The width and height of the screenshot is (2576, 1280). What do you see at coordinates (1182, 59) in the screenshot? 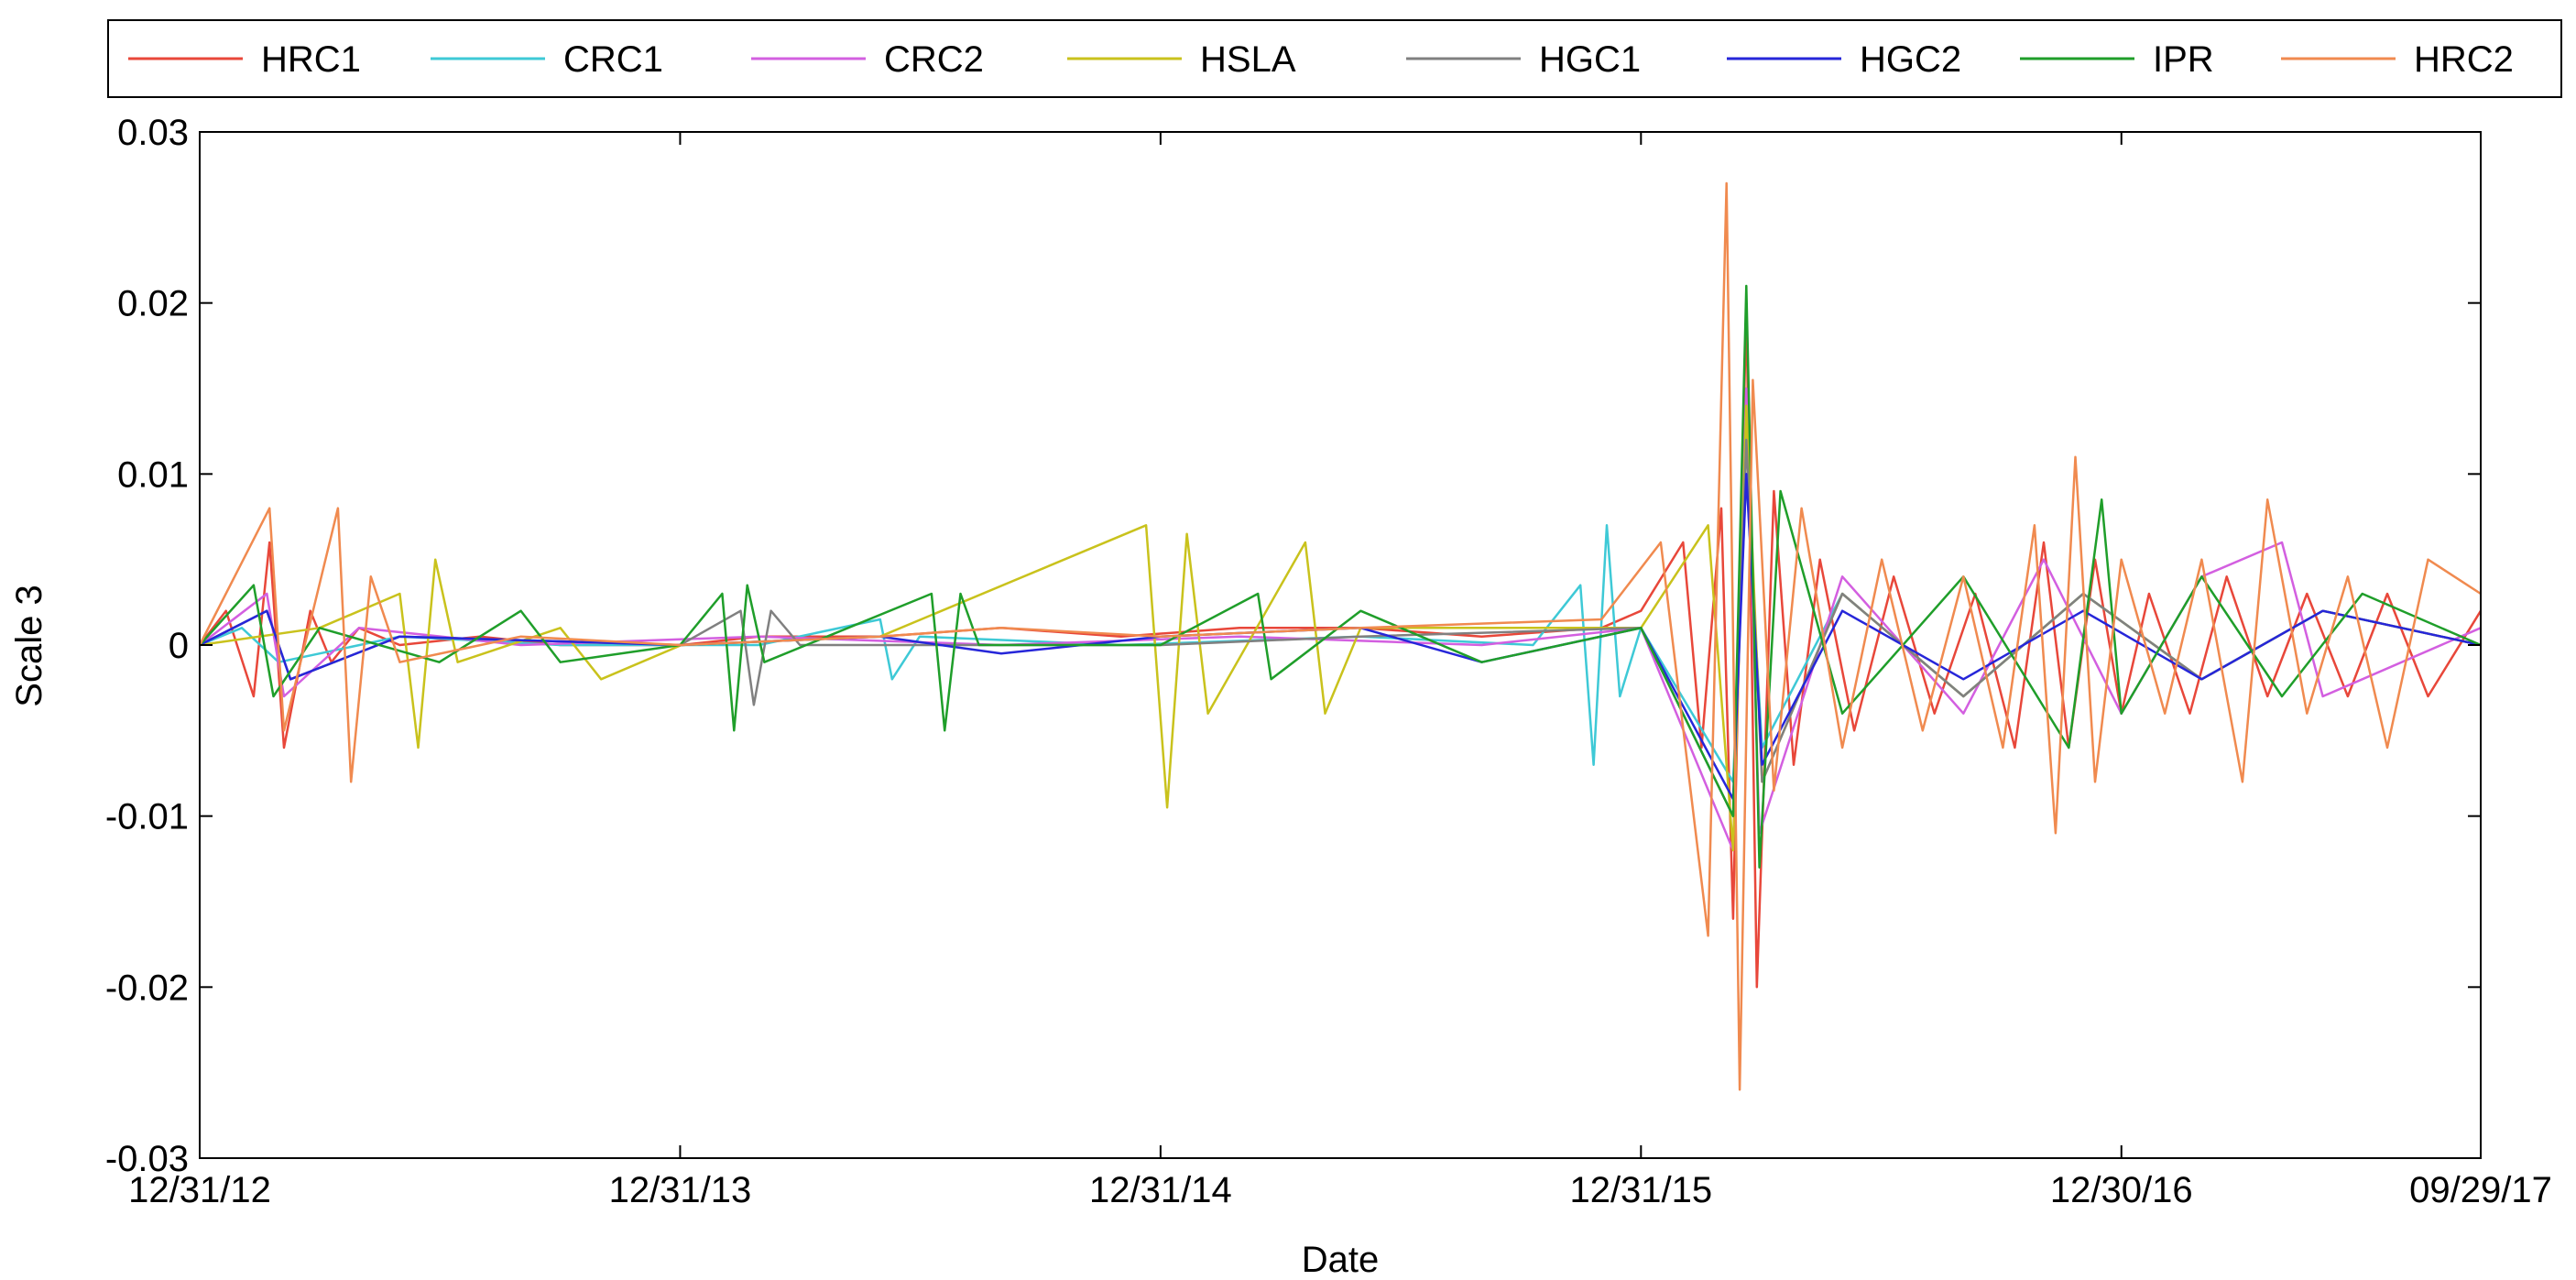
I see `legend-item-hsla: HSLA` at bounding box center [1182, 59].